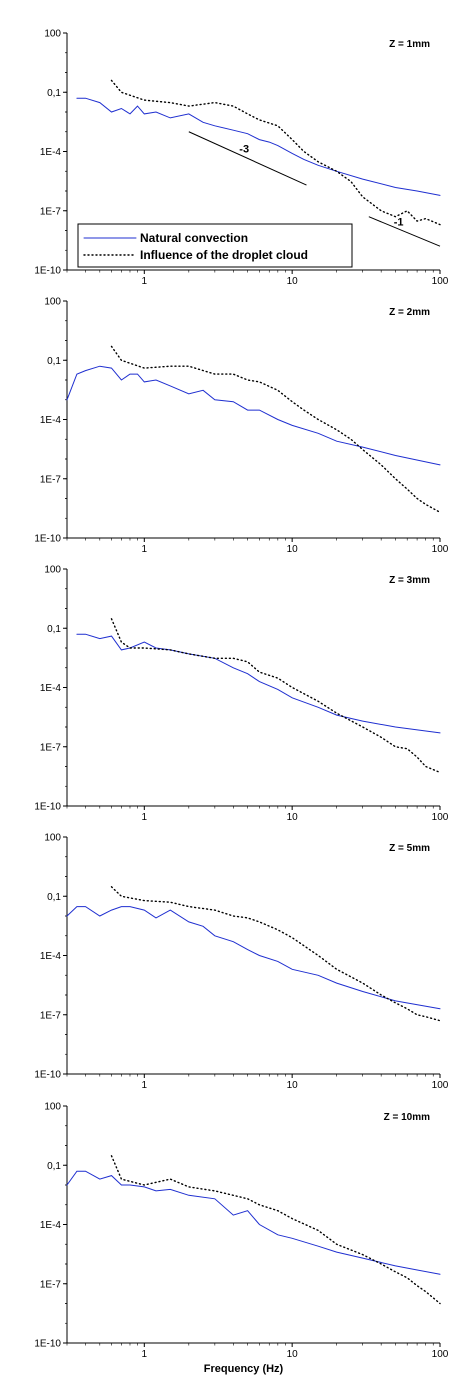  Describe the element at coordinates (409, 312) in the screenshot. I see `panel-label: Z = 2mm` at that location.